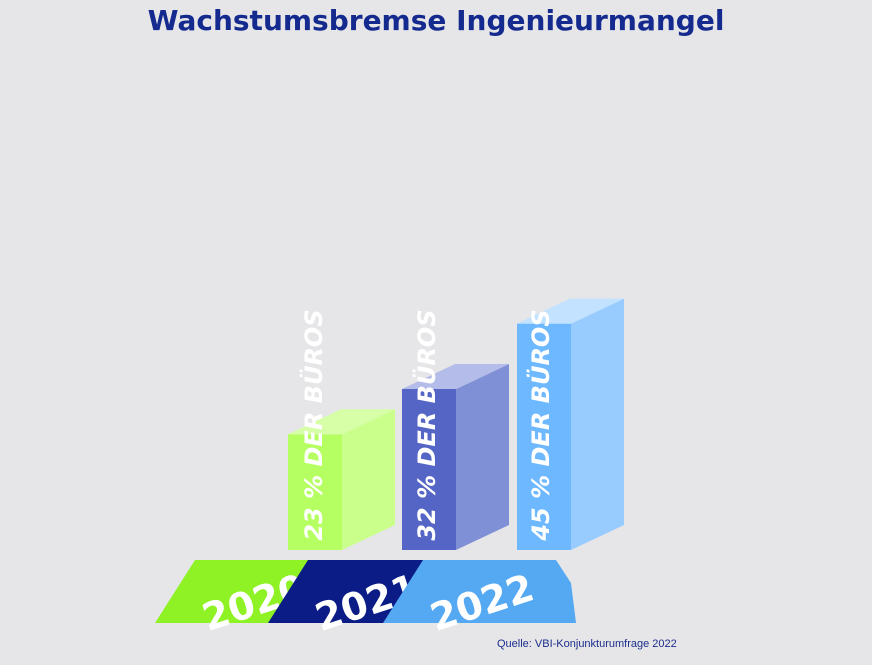 The image size is (872, 665). I want to click on bar-top-2020, so click(341, 422).